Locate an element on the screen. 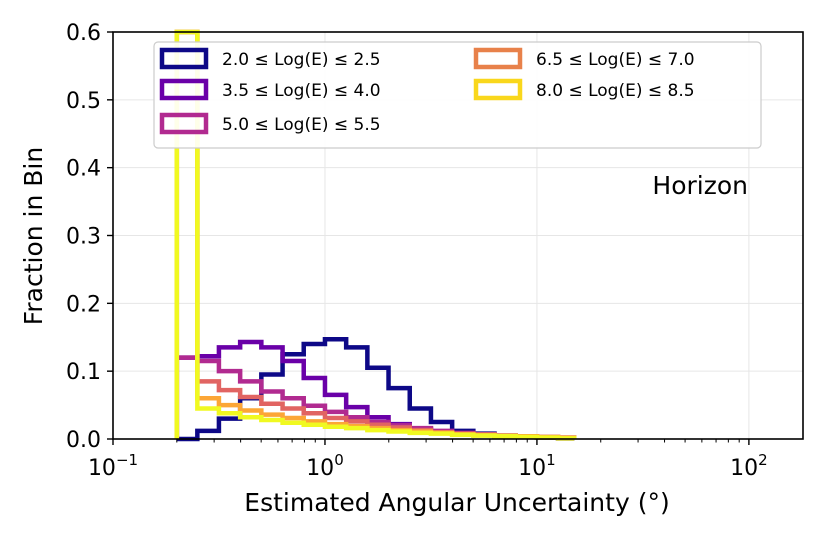  y-tick-label: 0.2 is located at coordinates (83, 304).